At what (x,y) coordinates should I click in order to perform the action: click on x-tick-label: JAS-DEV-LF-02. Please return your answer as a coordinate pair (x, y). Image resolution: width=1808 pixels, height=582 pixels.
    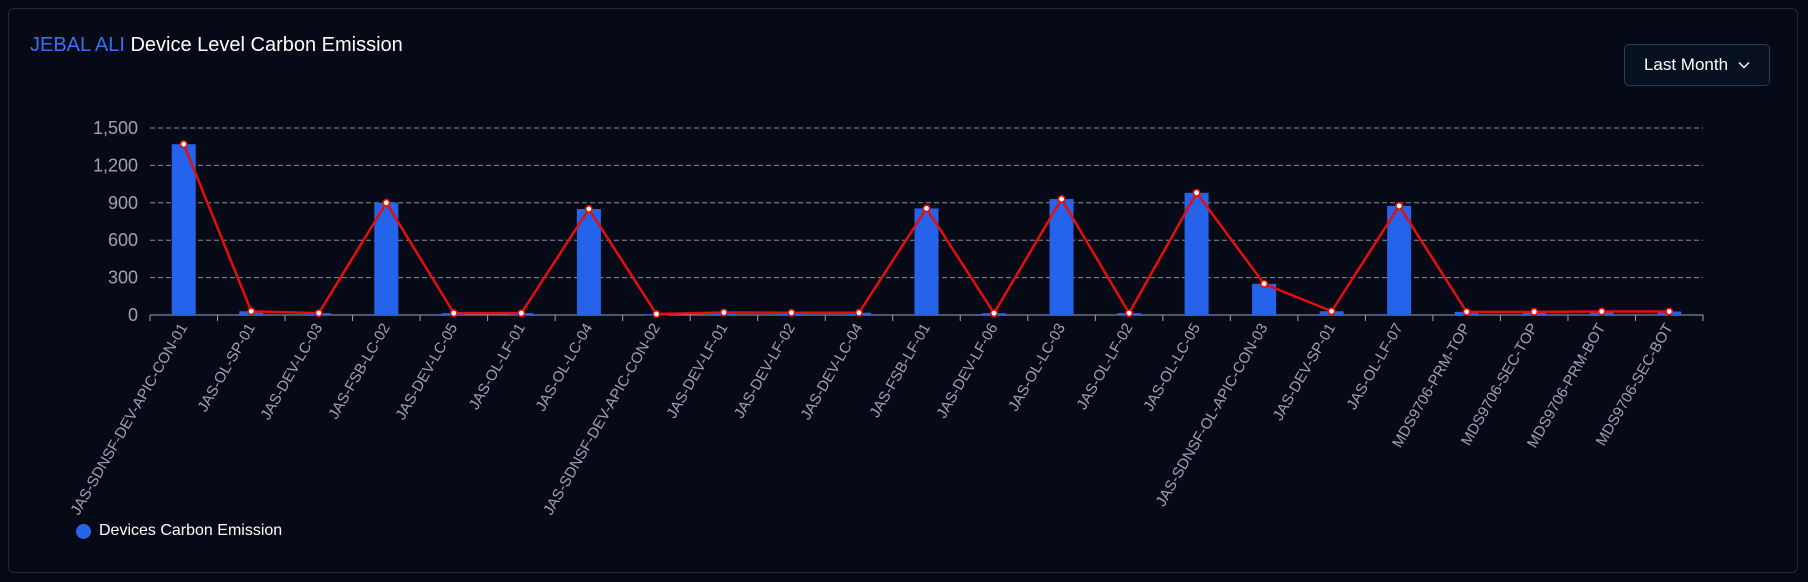
    Looking at the image, I should click on (765, 371).